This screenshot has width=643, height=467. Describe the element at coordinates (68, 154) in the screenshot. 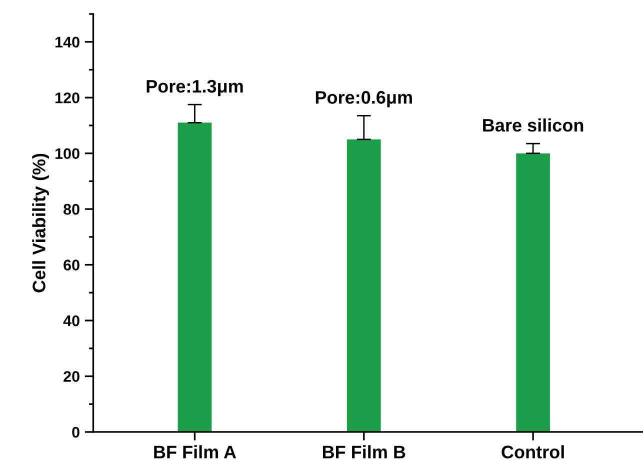

I see `y-tick-label: 100` at that location.